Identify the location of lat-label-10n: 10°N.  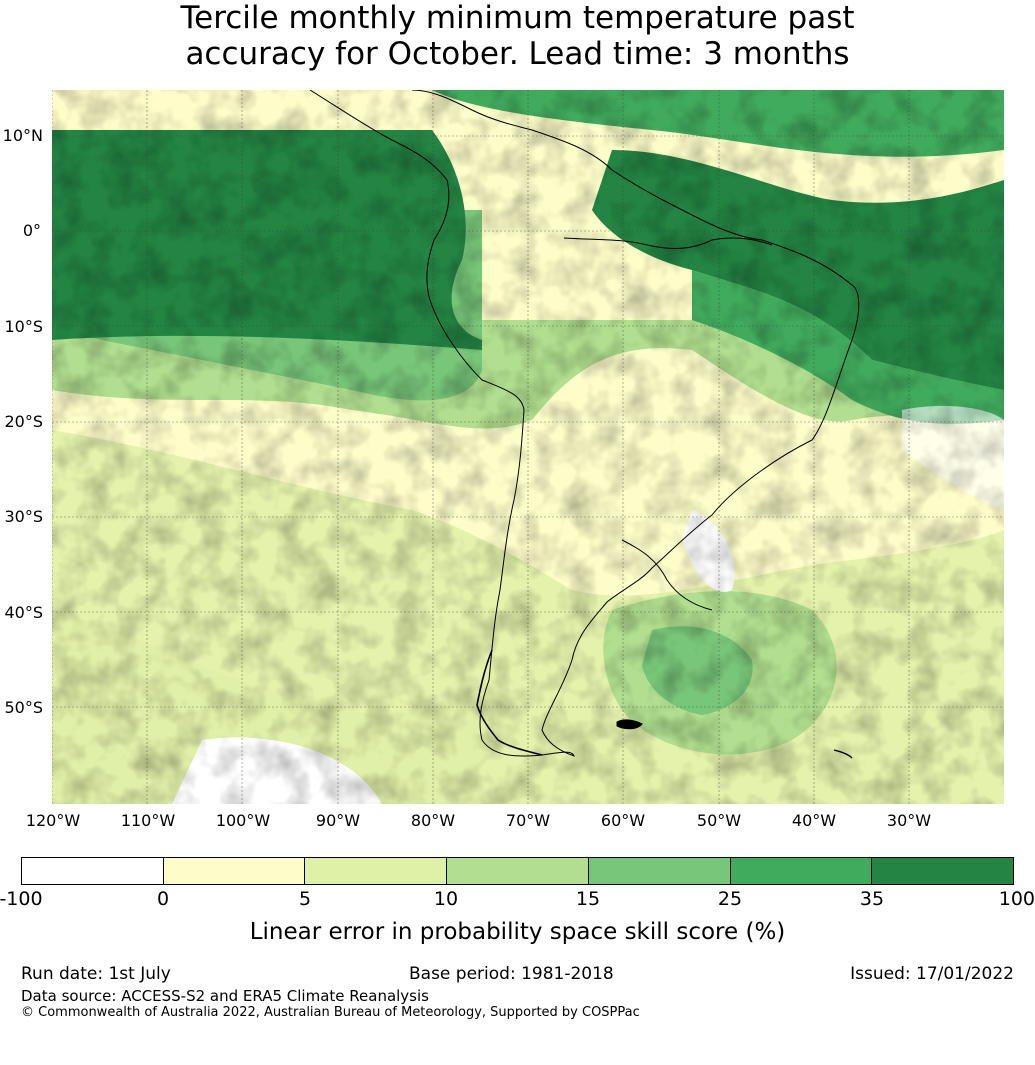
(22, 135).